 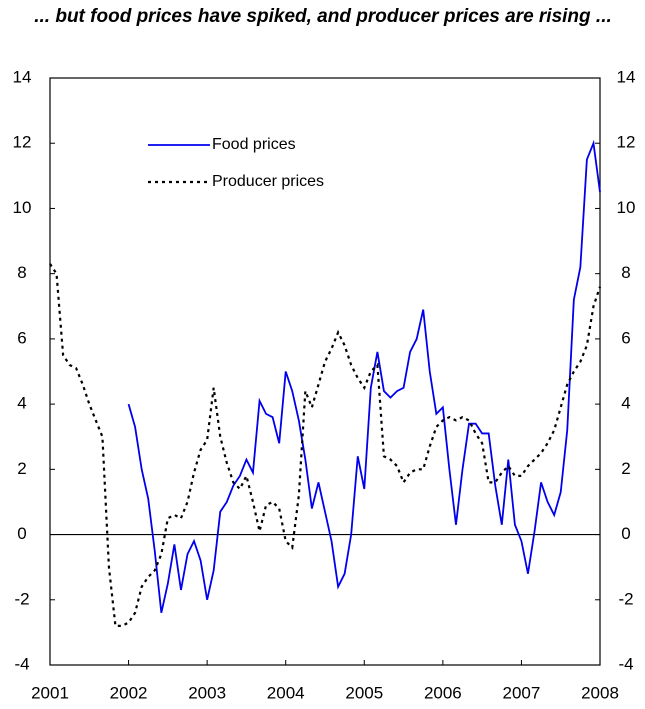 What do you see at coordinates (21, 272) in the screenshot?
I see `y-tick-label: 8` at bounding box center [21, 272].